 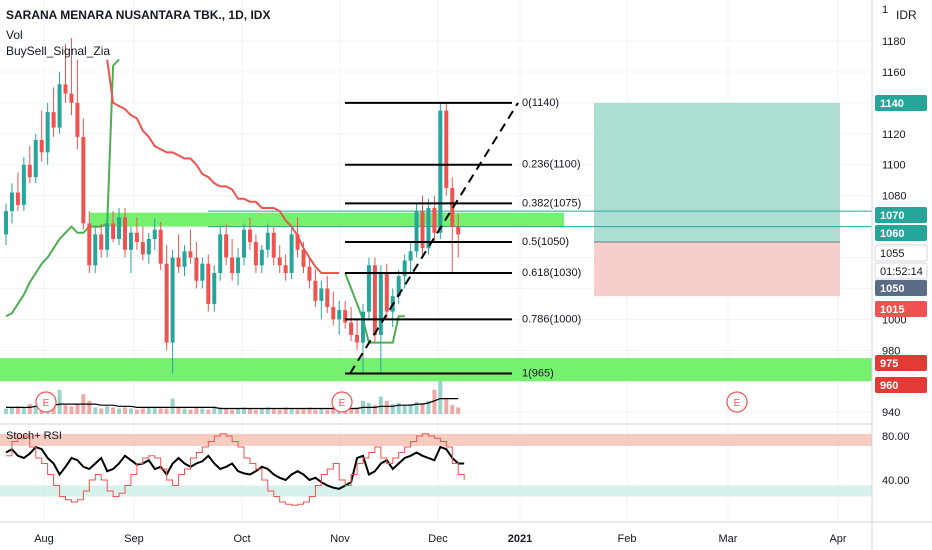 I want to click on price-label: 960, so click(x=889, y=386).